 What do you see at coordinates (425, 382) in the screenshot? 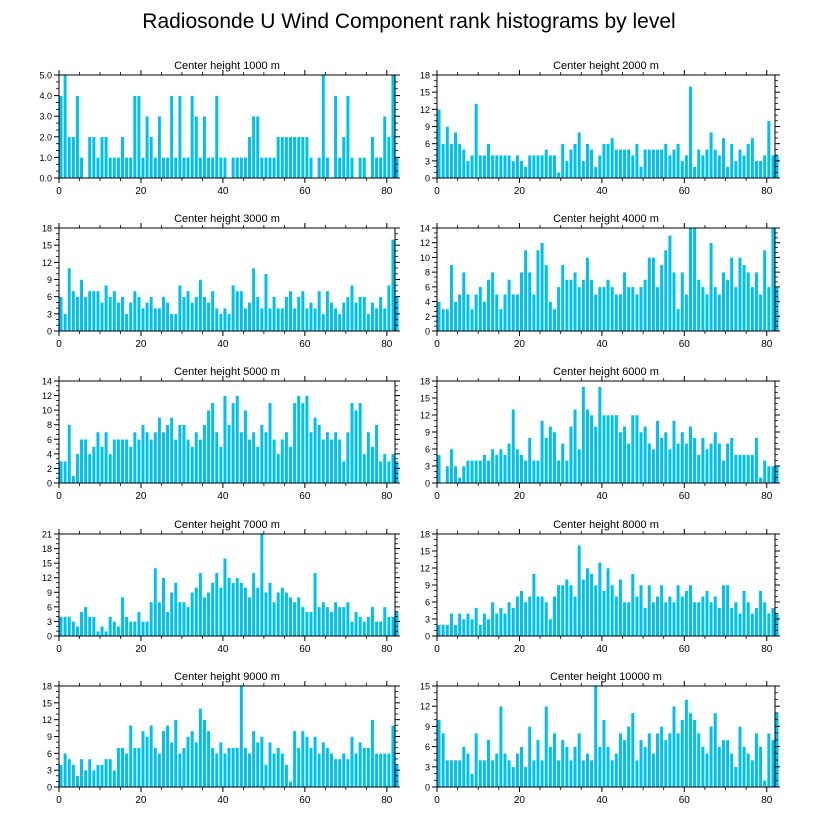
I see `y-tick-label: 18` at bounding box center [425, 382].